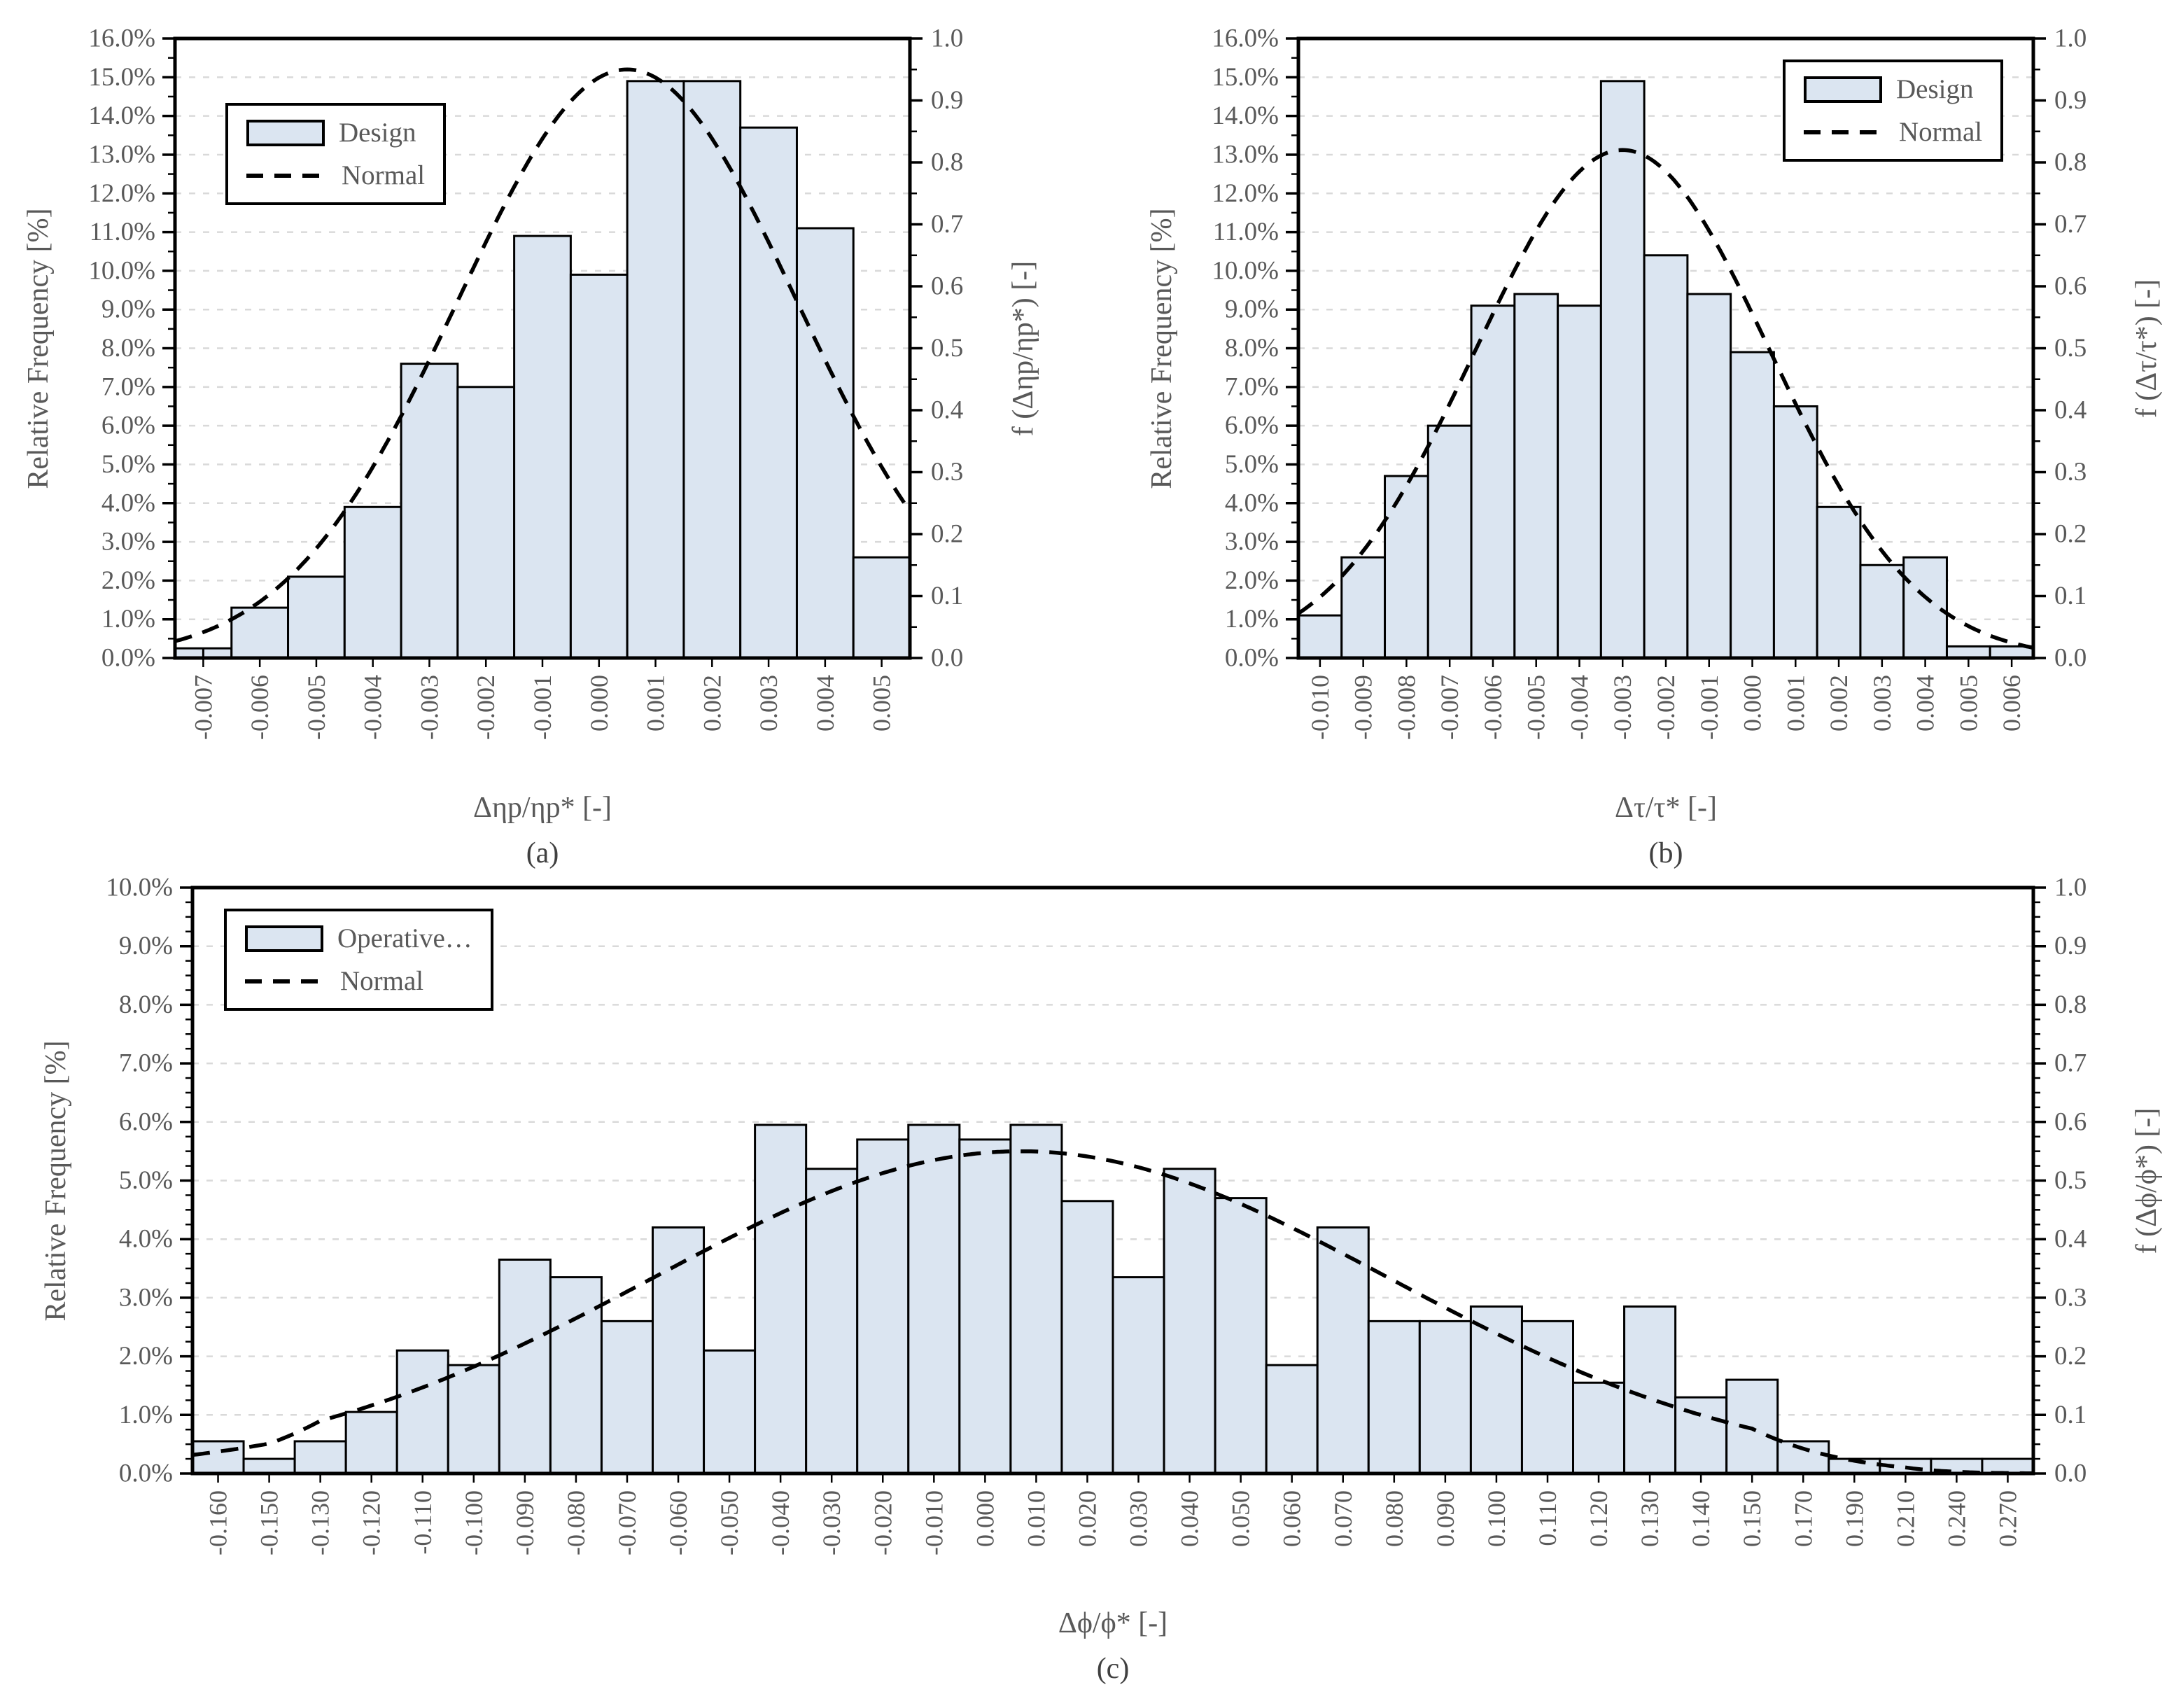  What do you see at coordinates (128, 658) in the screenshot?
I see `svg-text: 0.0%` at bounding box center [128, 658].